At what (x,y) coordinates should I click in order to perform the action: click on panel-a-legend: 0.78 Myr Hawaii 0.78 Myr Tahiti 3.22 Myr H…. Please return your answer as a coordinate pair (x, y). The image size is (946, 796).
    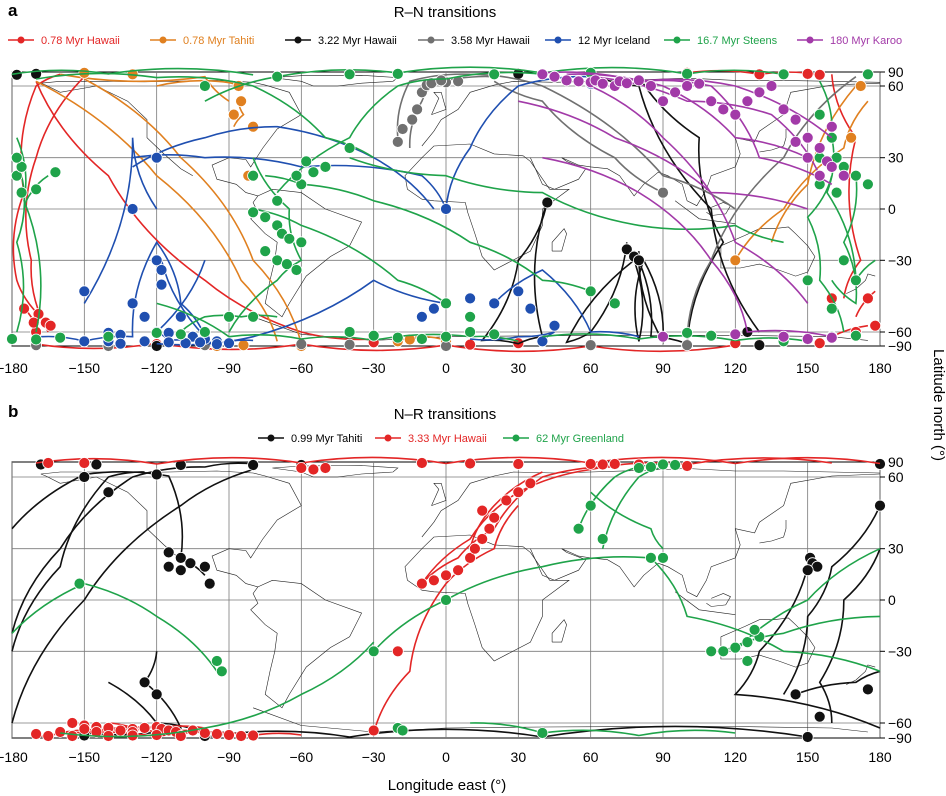
    Looking at the image, I should click on (455, 41).